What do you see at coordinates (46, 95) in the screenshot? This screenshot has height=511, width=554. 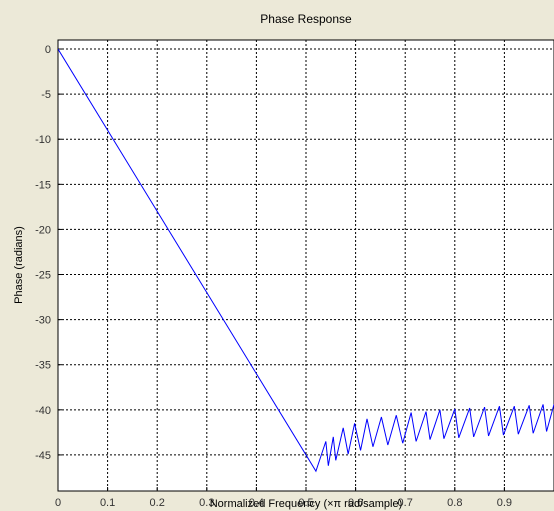 I see `y-tick-label: -5` at bounding box center [46, 95].